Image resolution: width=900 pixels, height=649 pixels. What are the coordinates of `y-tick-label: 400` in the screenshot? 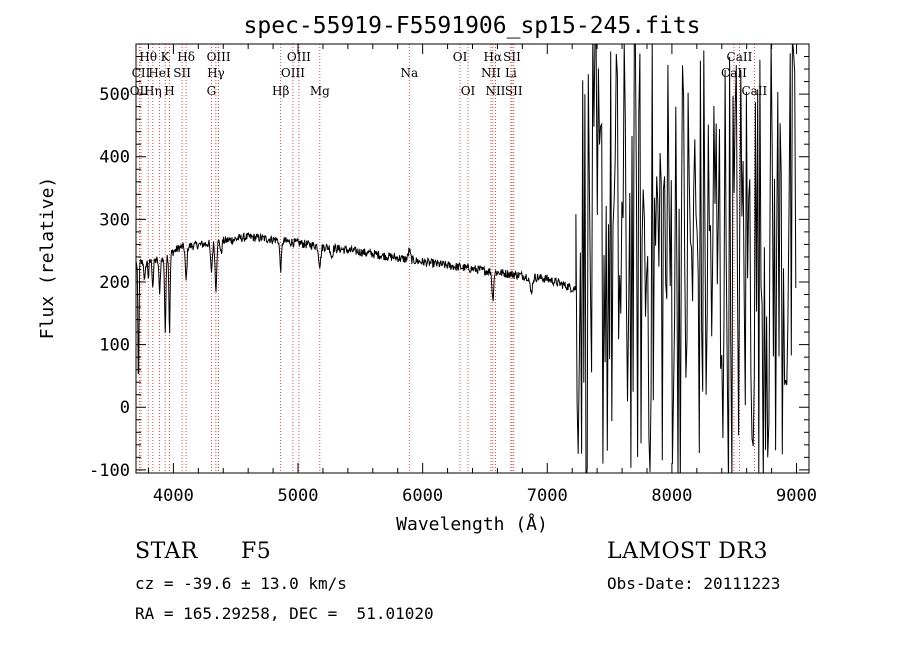 It's located at (114, 158).